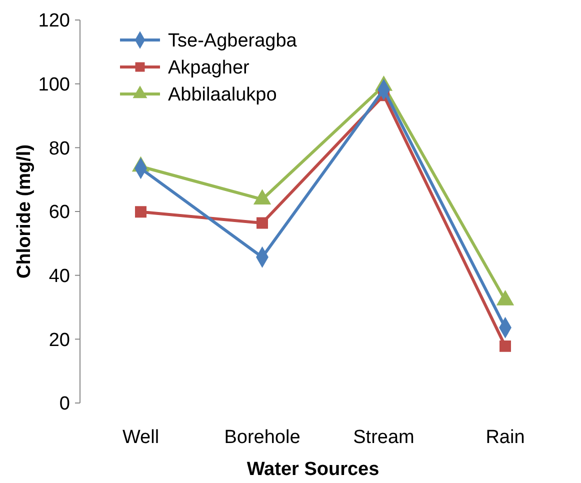 The width and height of the screenshot is (581, 483). Describe the element at coordinates (262, 437) in the screenshot. I see `x-tick-label: Borehole` at that location.